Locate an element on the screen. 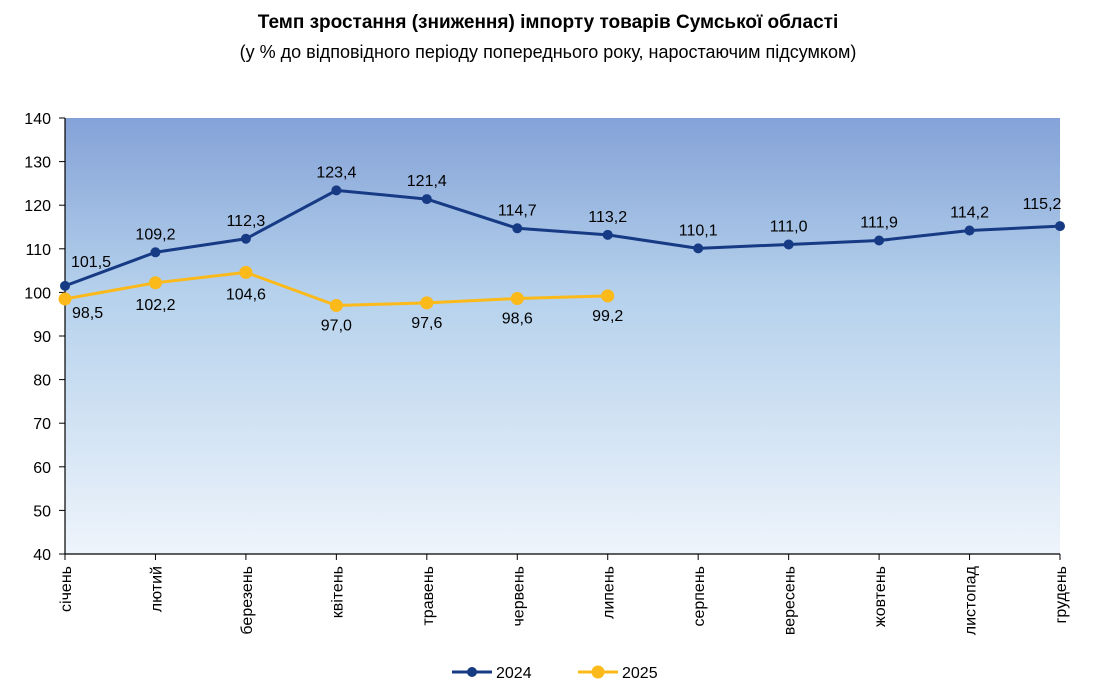 The height and width of the screenshot is (689, 1096). x-tick-label: листопад is located at coordinates (971, 600).